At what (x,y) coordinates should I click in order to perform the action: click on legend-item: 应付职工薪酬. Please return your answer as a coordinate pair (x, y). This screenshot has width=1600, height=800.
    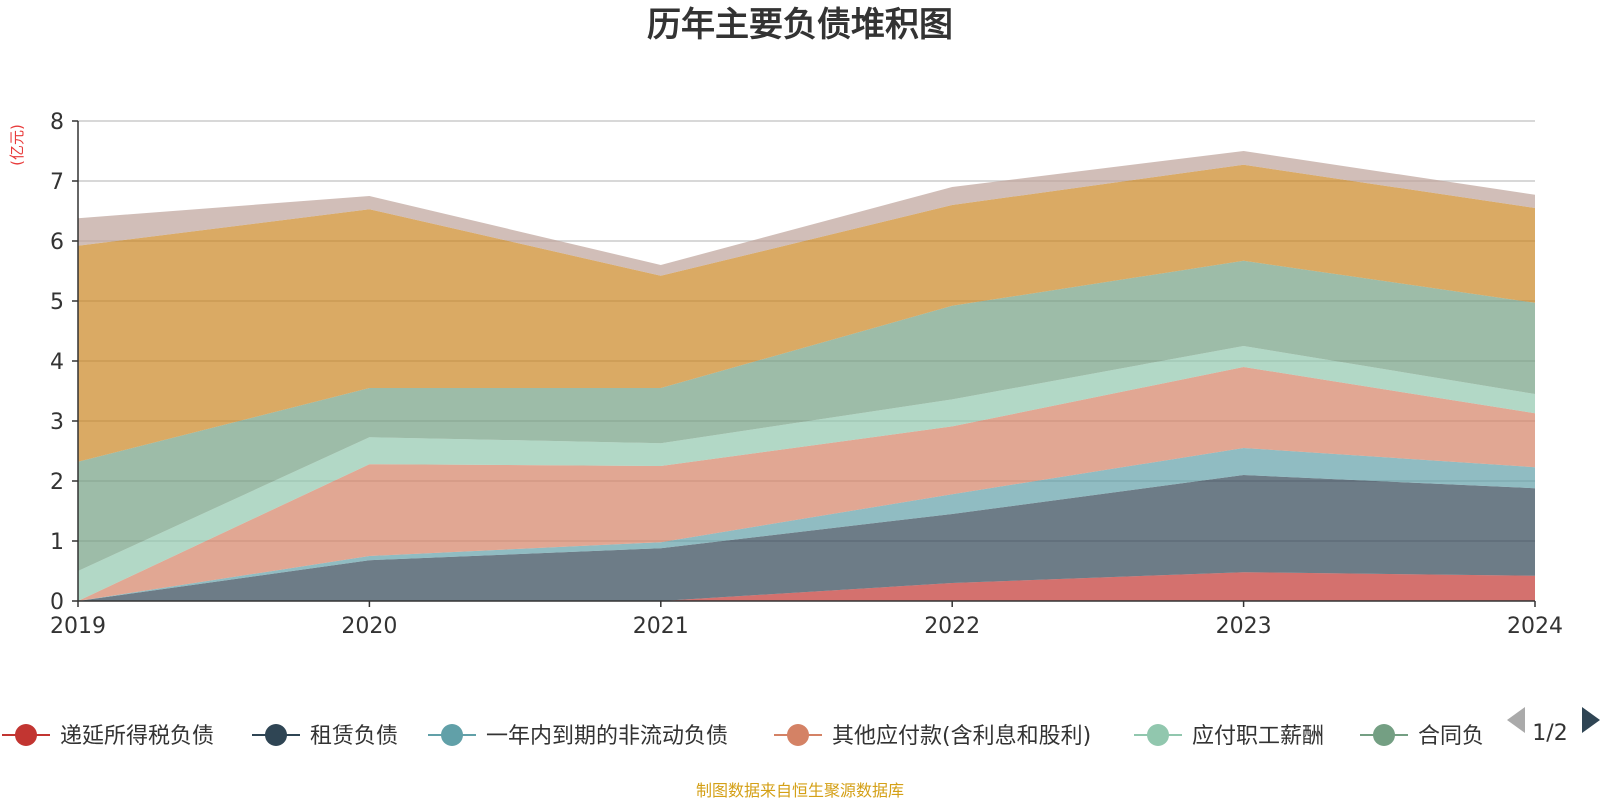
    Looking at the image, I should click on (1229, 736).